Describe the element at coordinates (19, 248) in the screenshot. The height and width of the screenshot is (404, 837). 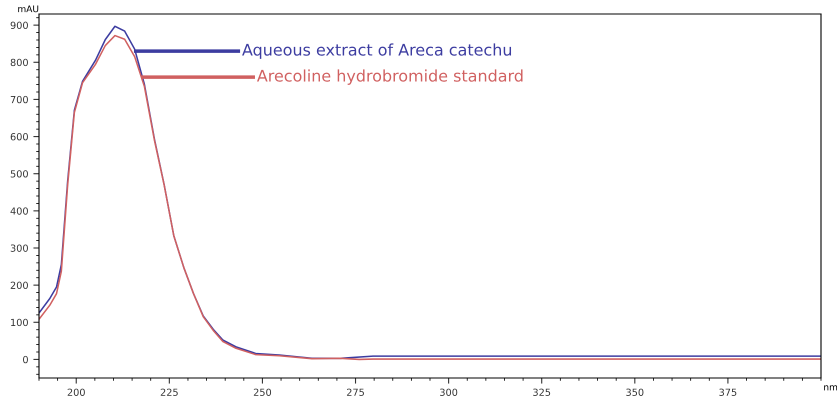
I see `y-tick-label: 300` at that location.